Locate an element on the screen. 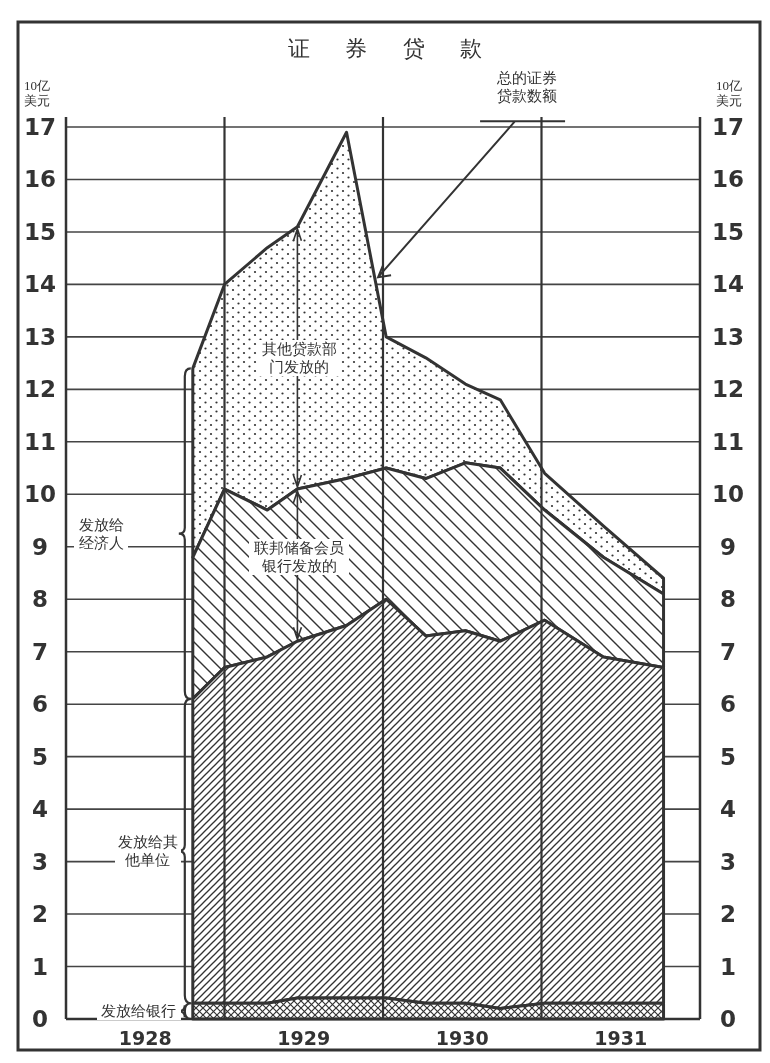 Image resolution: width=770 pixels, height=1063 pixels. y2-tick-label: 2 is located at coordinates (728, 914).